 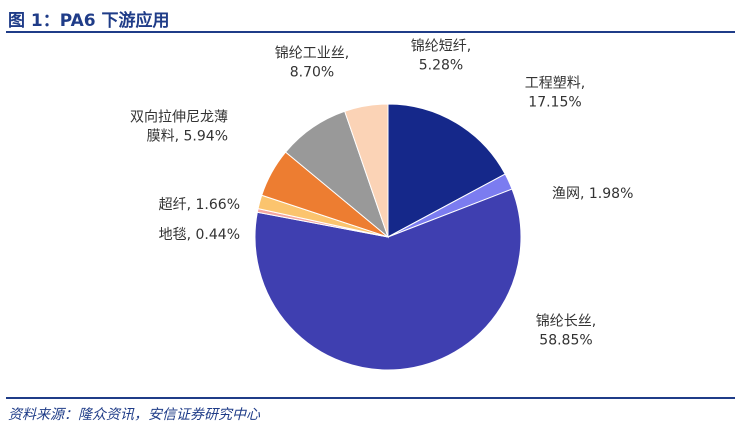 What do you see at coordinates (555, 93) in the screenshot?
I see `slice-label-1: 工程塑料, 17.15%` at bounding box center [555, 93].